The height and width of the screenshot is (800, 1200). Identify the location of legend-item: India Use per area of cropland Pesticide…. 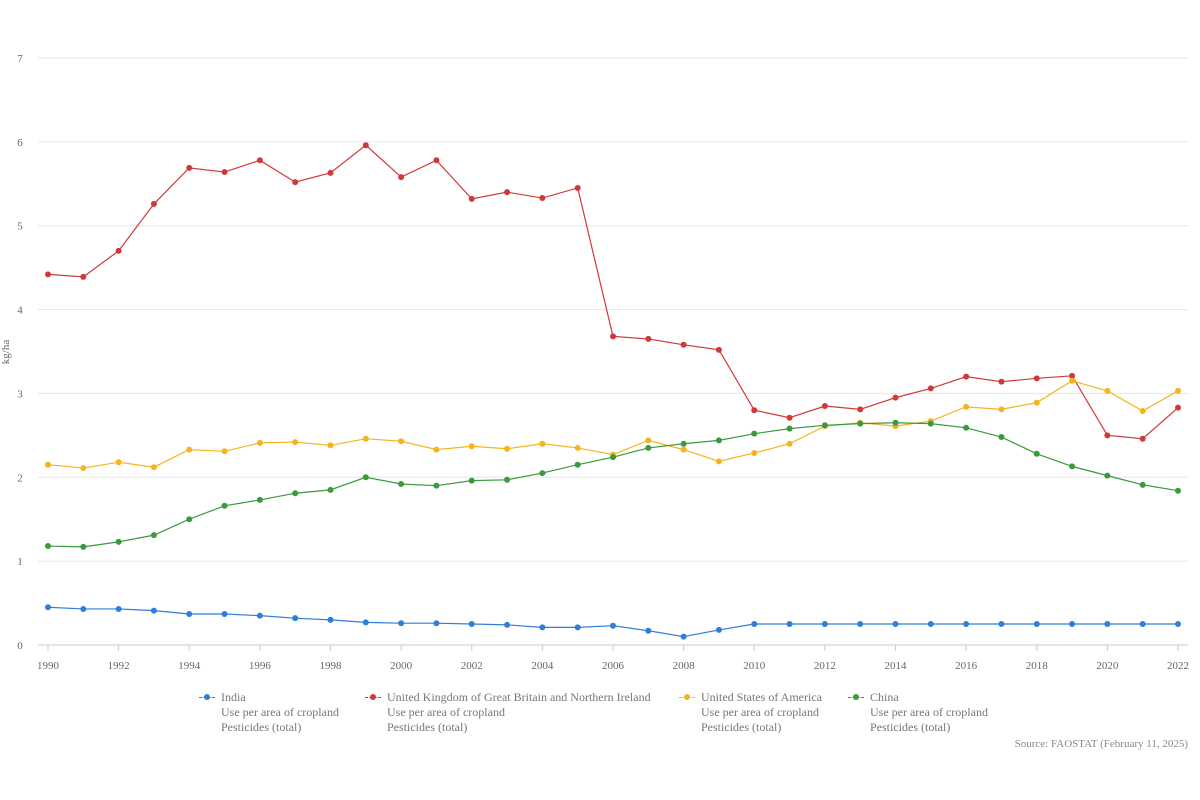
(269, 712).